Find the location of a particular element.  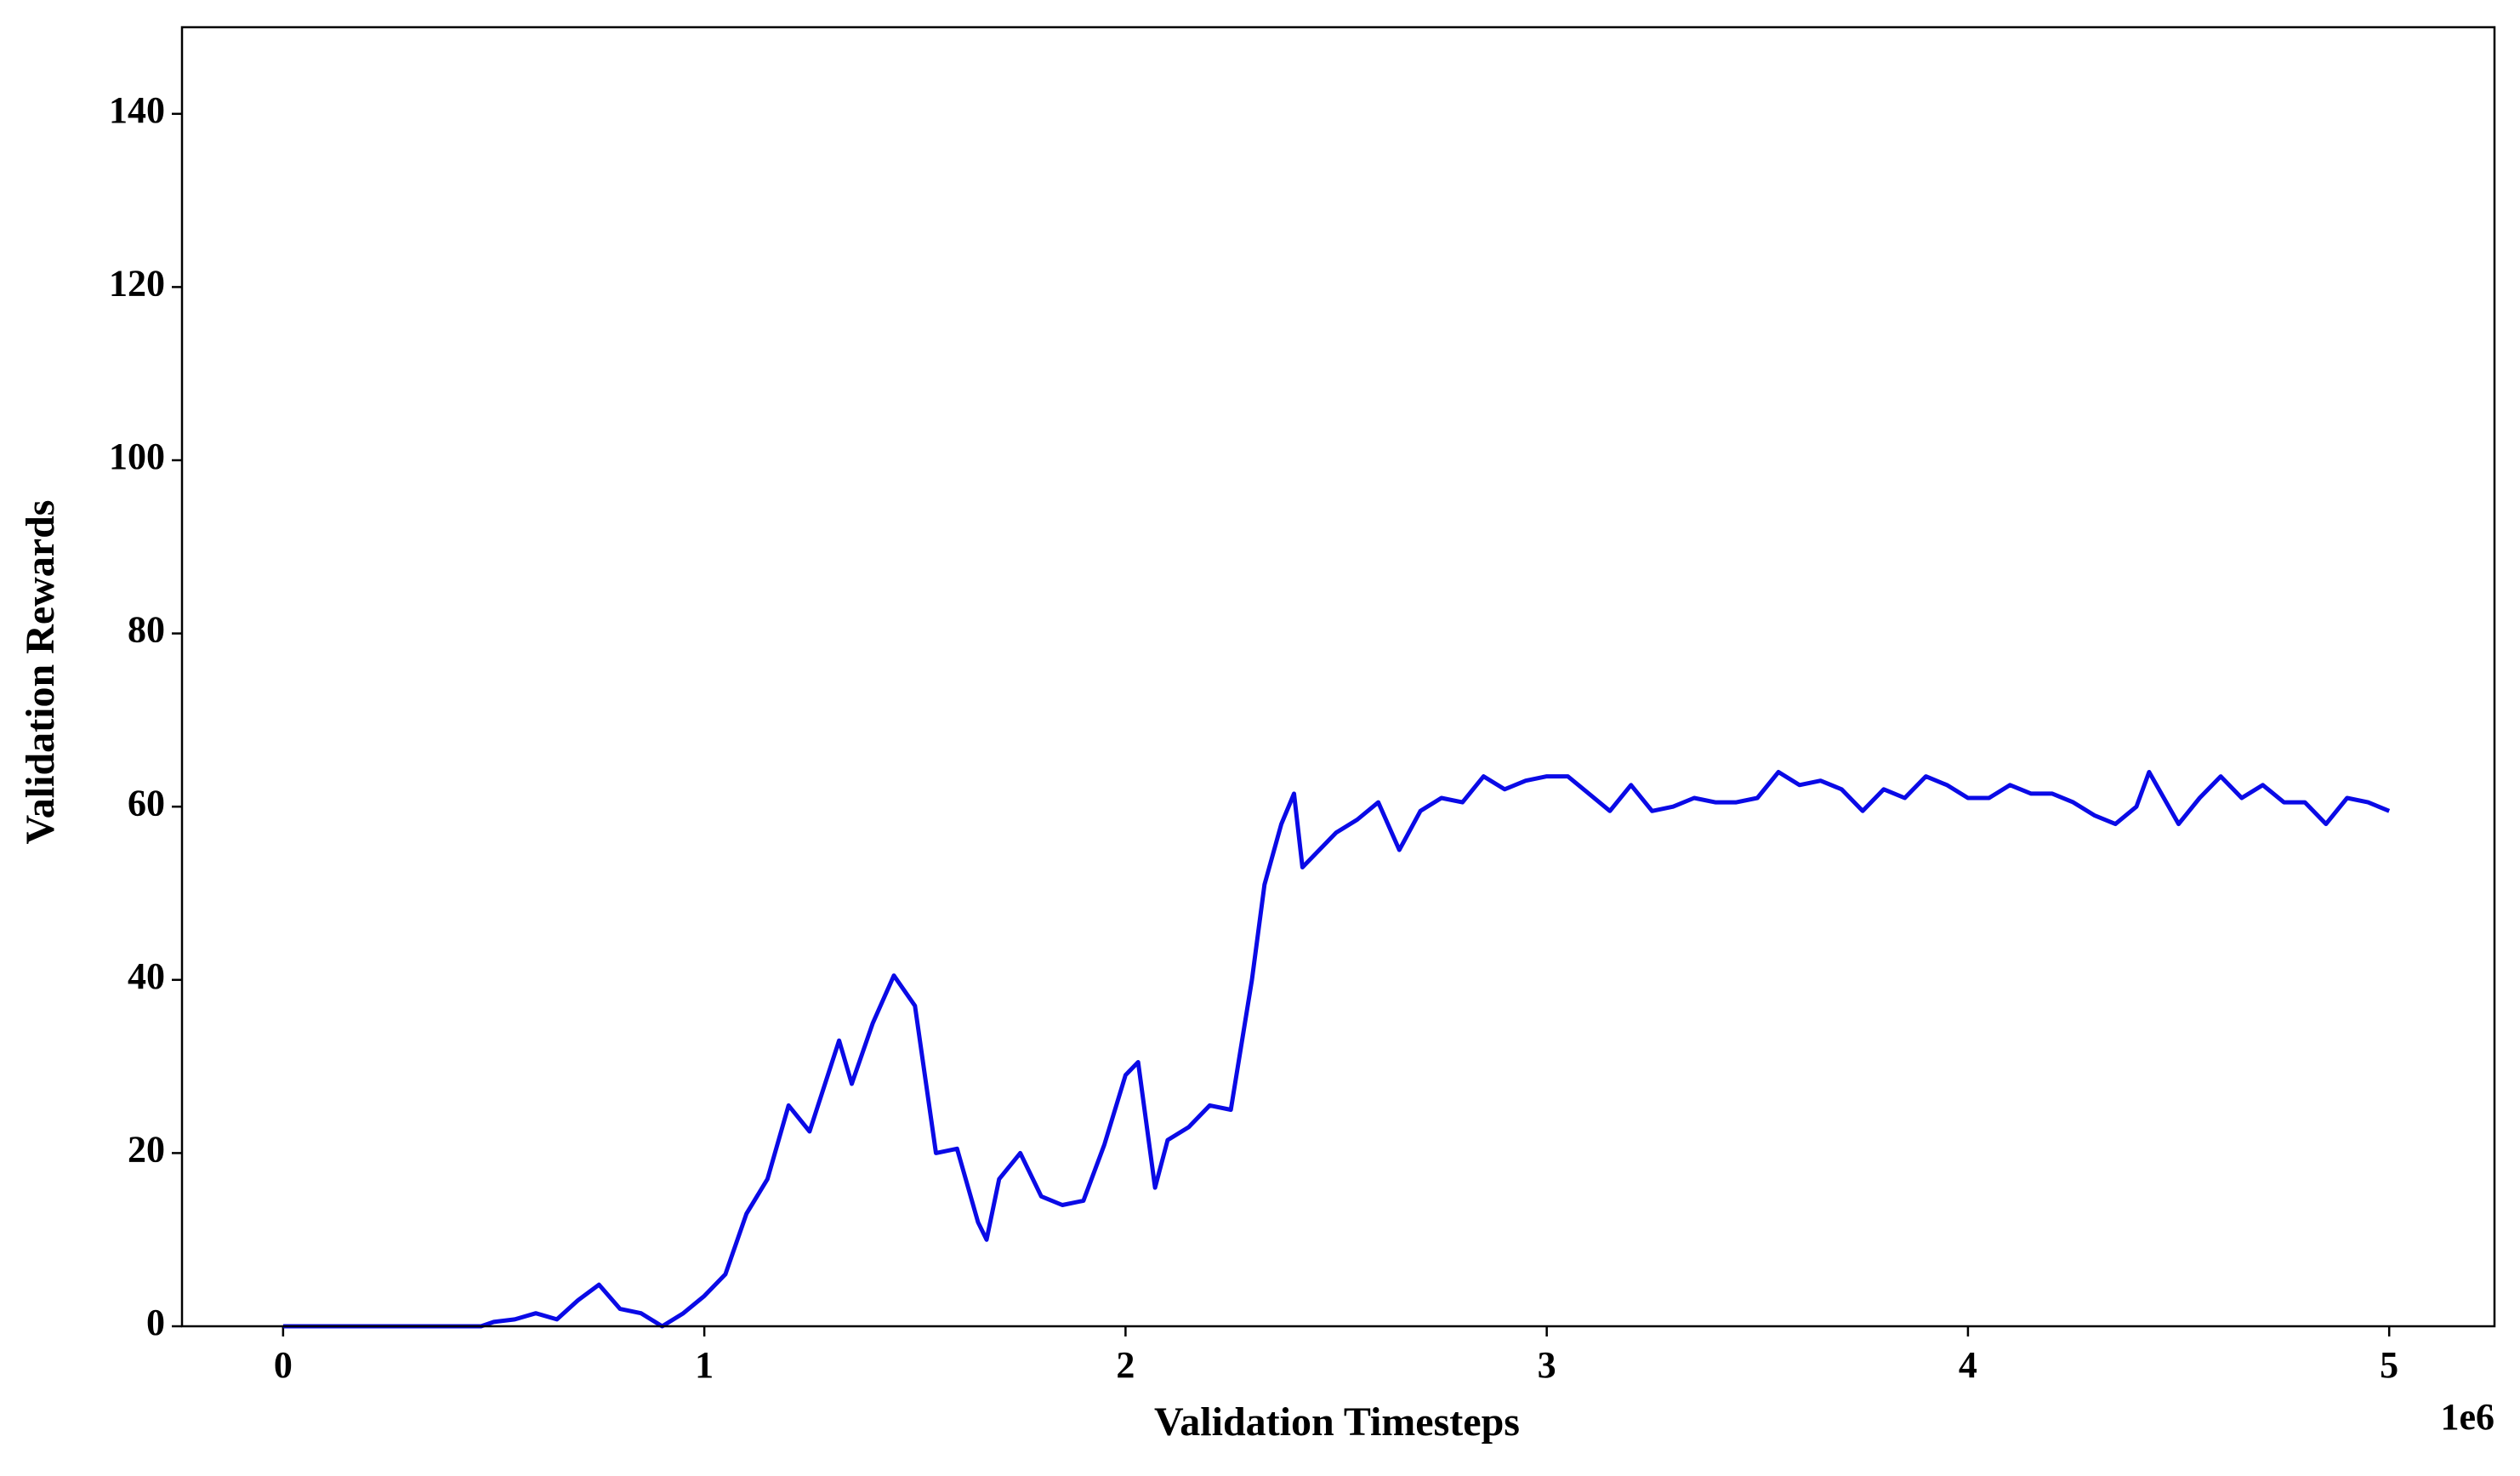

y-tick-label: 60 is located at coordinates (146, 802).